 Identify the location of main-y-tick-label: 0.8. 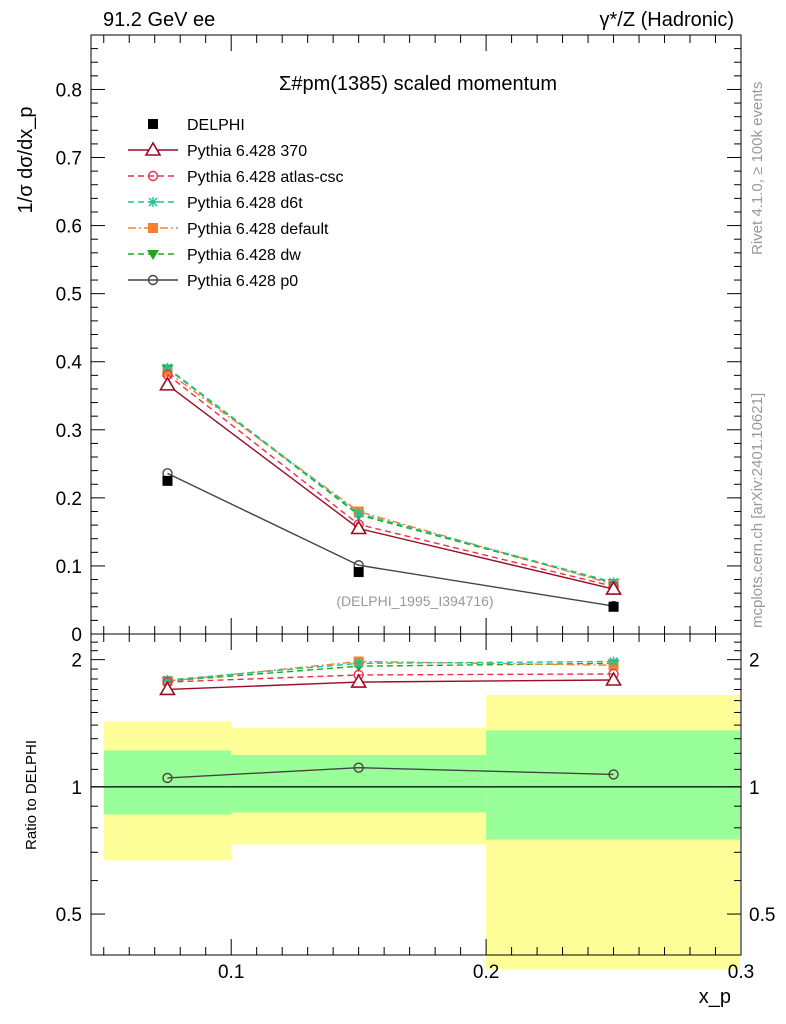
(69, 90).